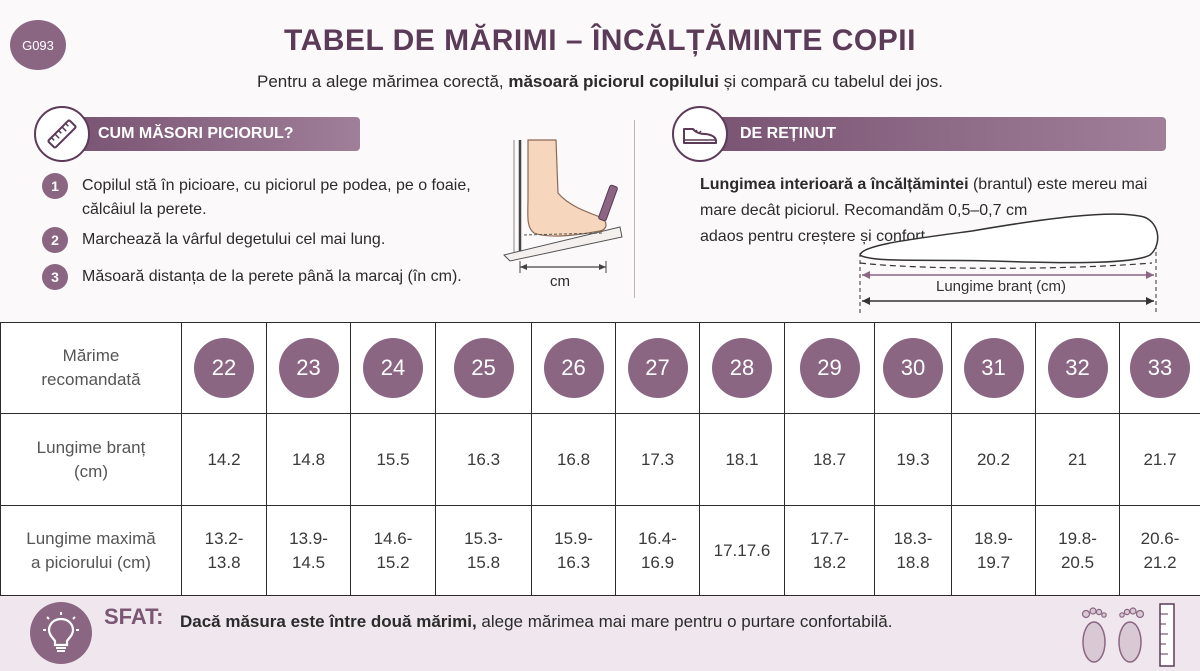 This screenshot has width=1200, height=671. Describe the element at coordinates (1077, 550) in the screenshot. I see `foot-cell: 19.8- 20.5` at that location.